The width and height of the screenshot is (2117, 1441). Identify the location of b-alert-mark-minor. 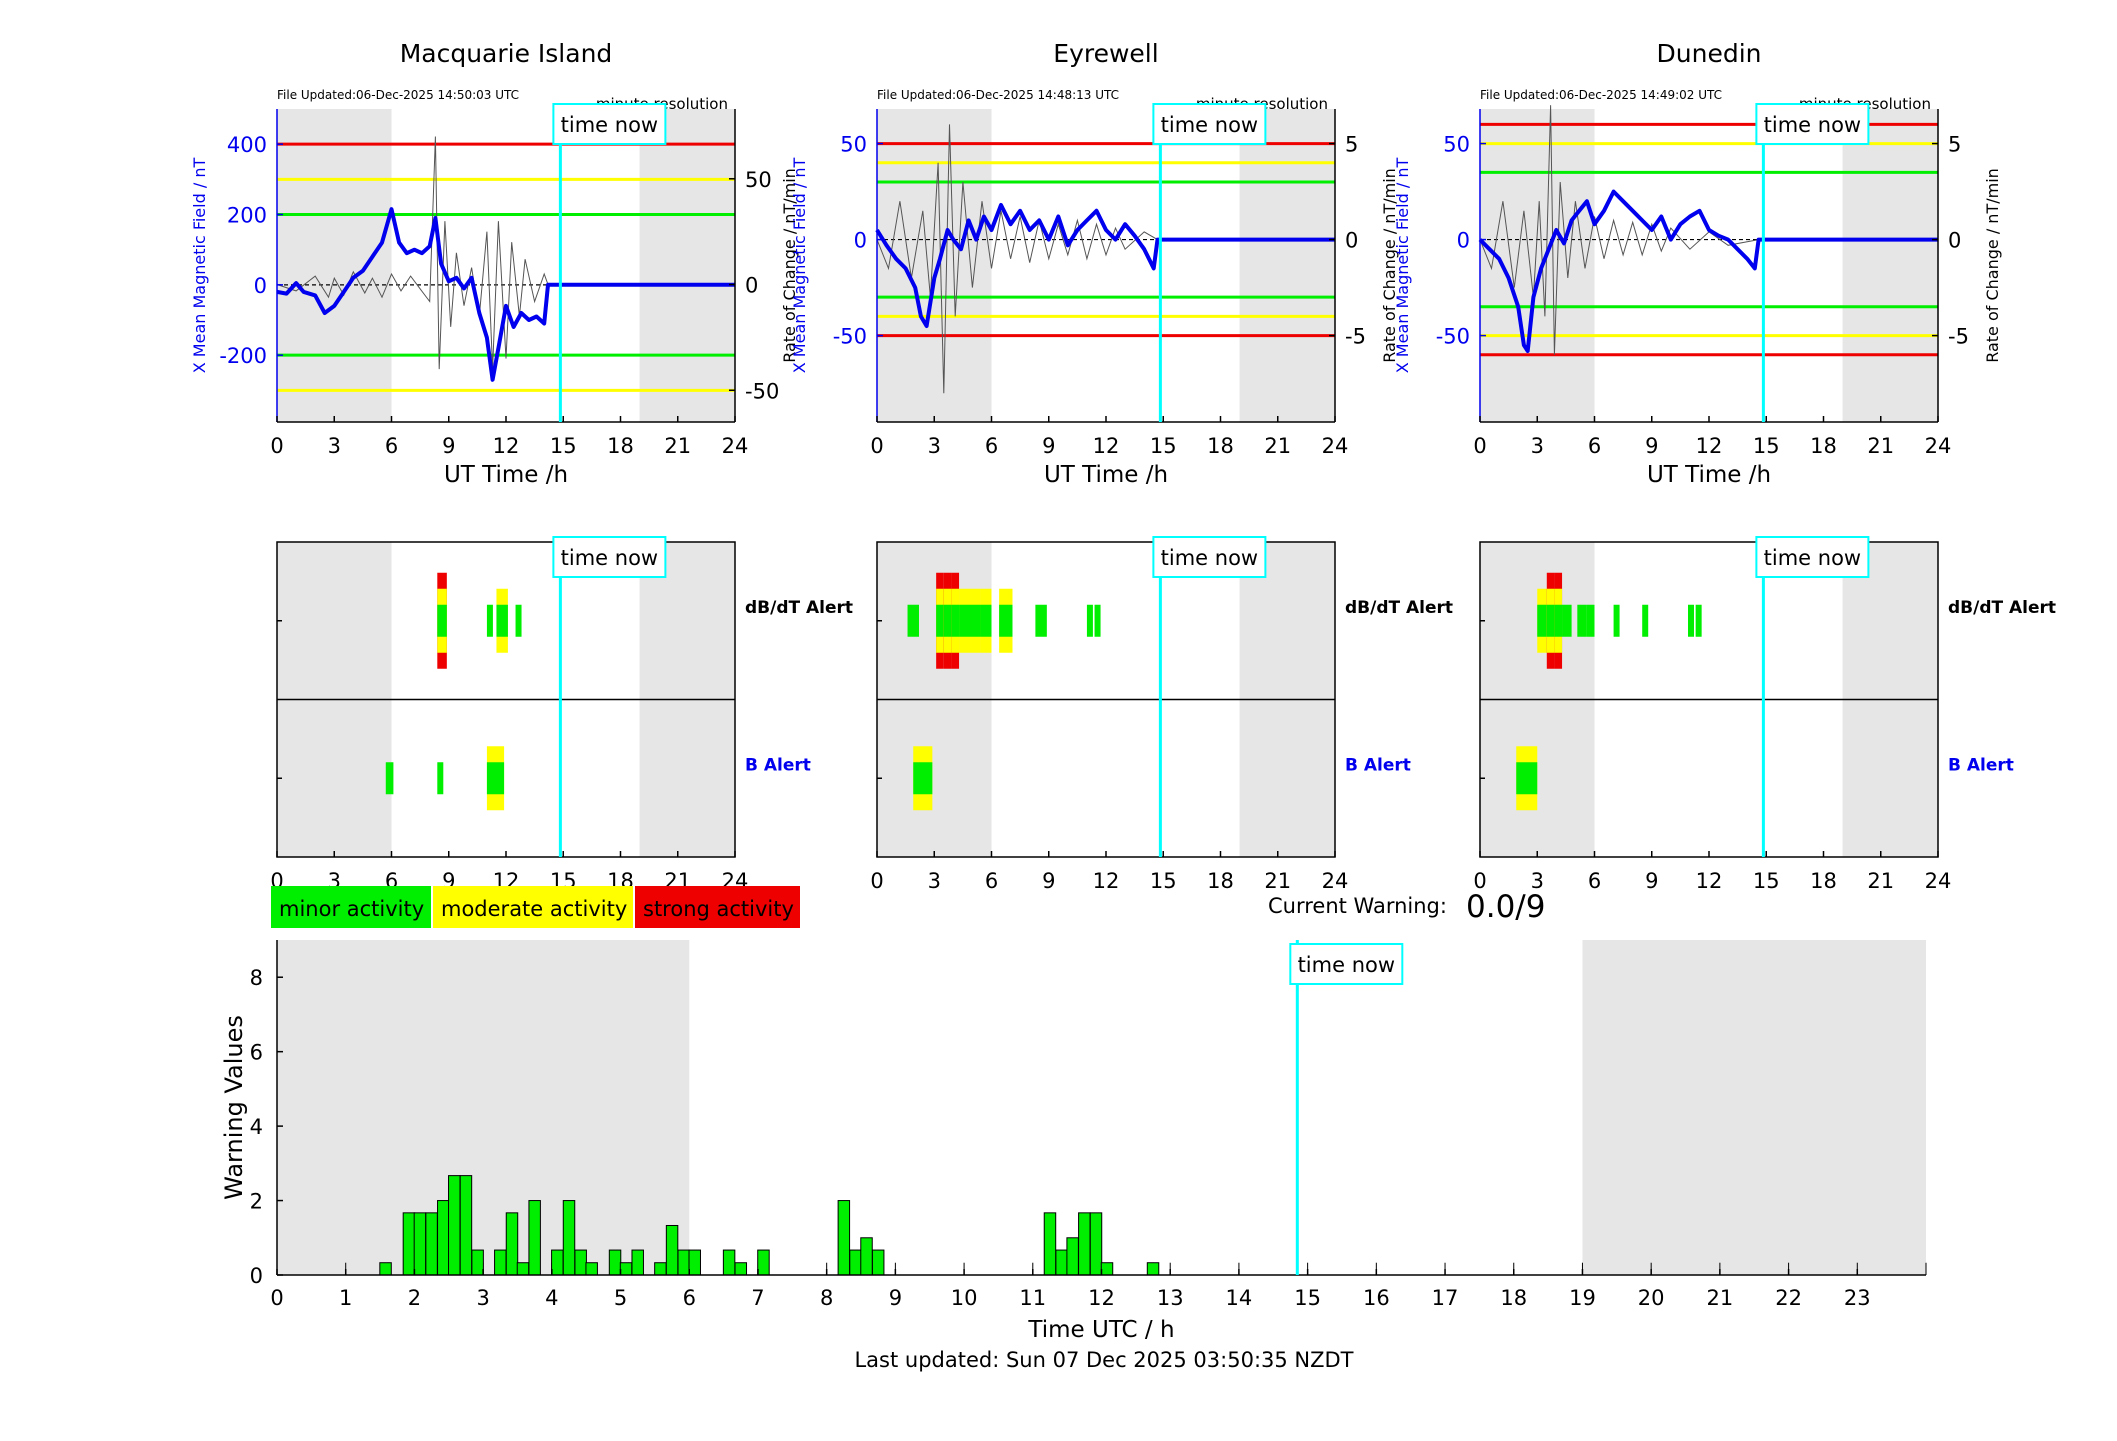
(389, 778).